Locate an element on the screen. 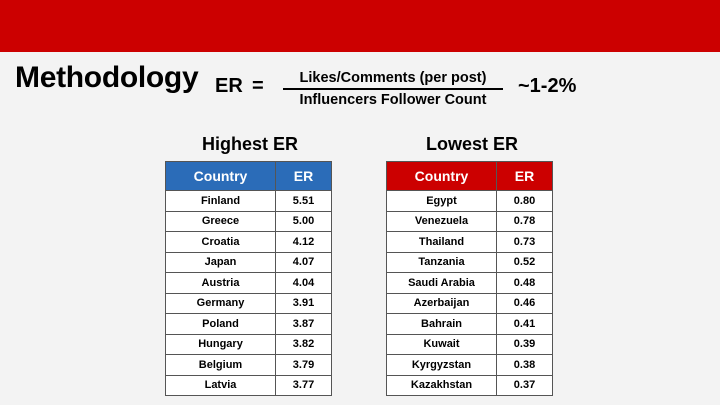  formula-equals: = is located at coordinates (258, 86).